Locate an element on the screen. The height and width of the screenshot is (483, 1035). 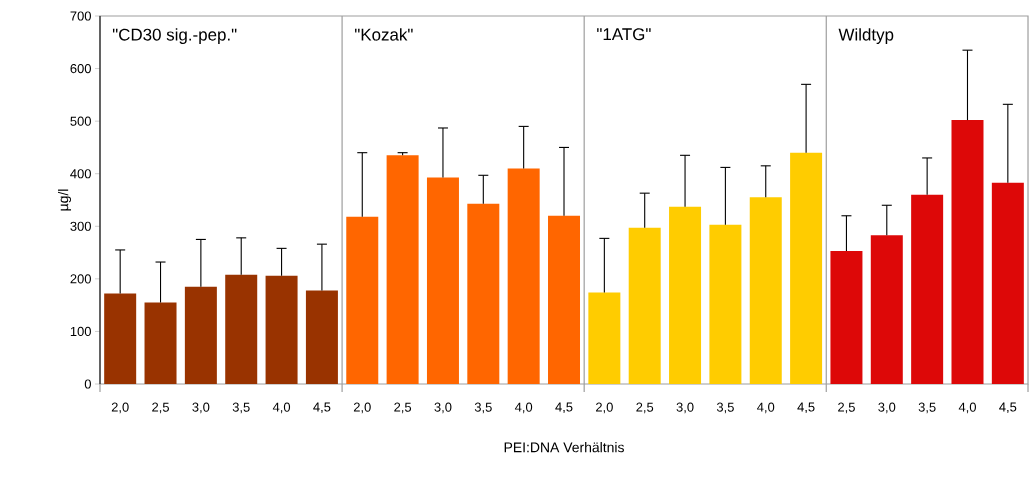
annotation: "Kozak" is located at coordinates (384, 34).